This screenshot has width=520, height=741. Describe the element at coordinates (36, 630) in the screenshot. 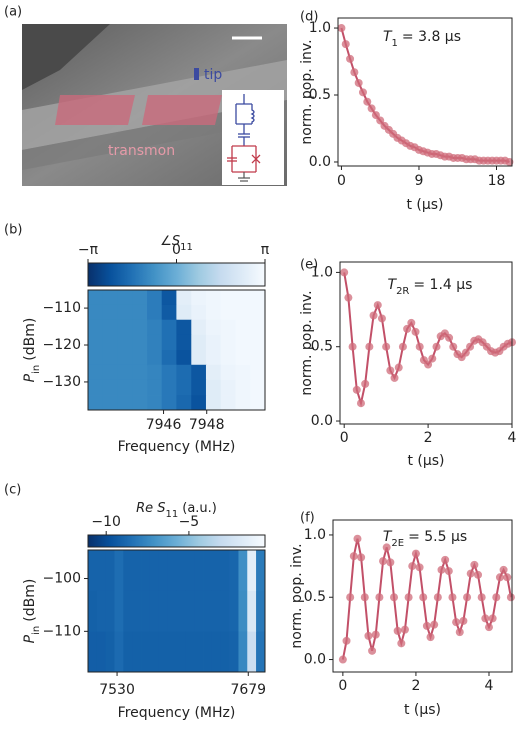

I see `y-axis-label-part: in` at that location.